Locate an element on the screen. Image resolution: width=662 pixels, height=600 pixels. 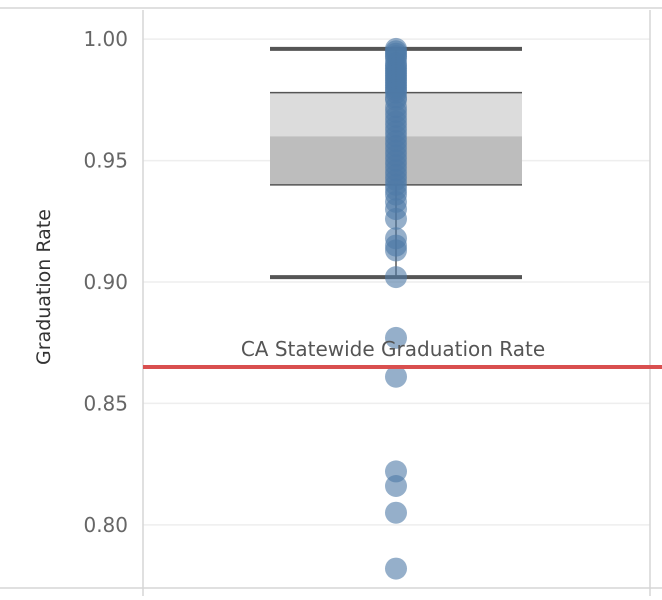
y-axis-title: Graduation Rate is located at coordinates (44, 287).